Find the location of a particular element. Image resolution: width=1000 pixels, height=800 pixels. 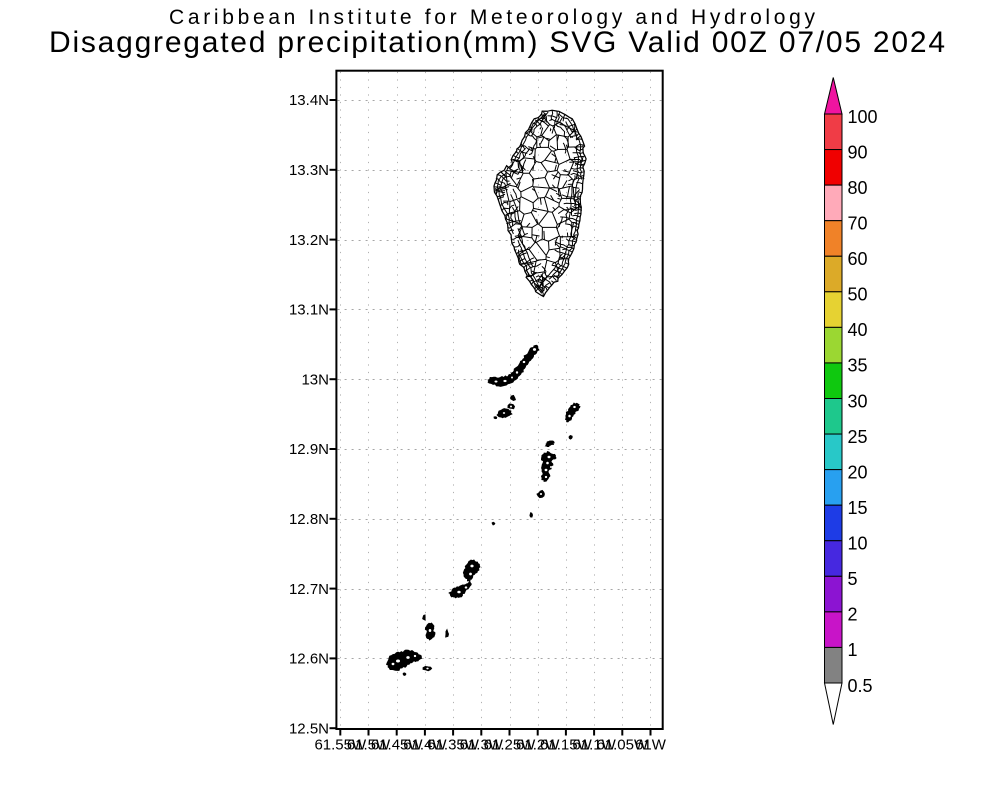

svg-text: 35 is located at coordinates (858, 366).